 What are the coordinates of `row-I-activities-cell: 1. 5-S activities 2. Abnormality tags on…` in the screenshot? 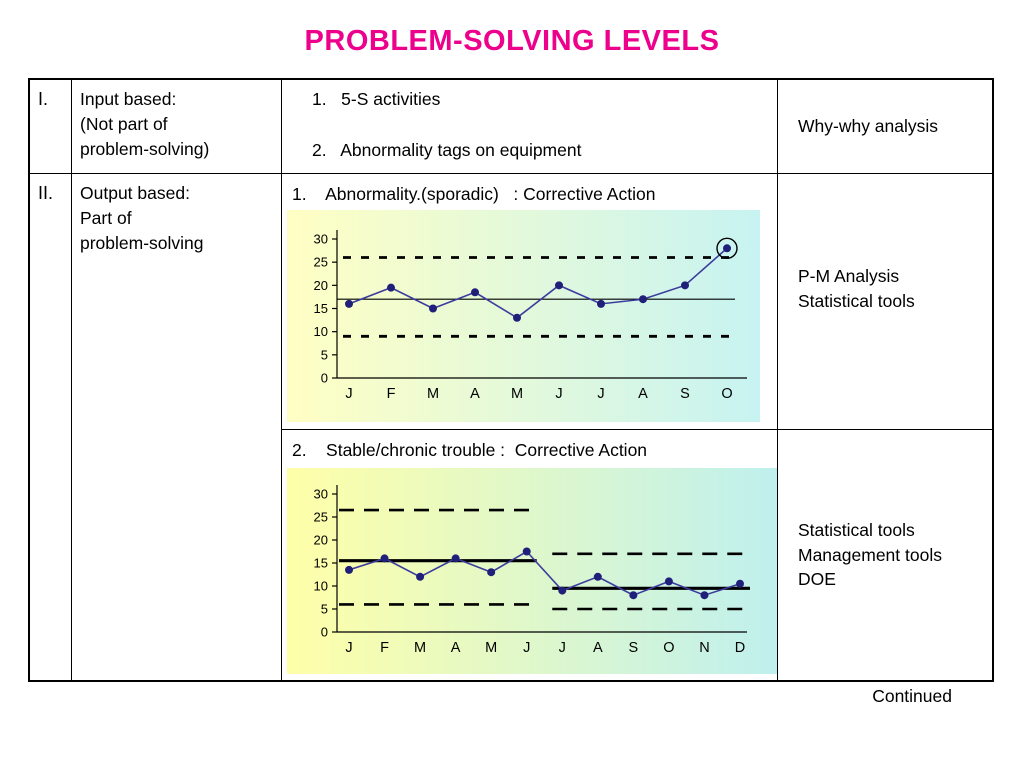 It's located at (530, 127).